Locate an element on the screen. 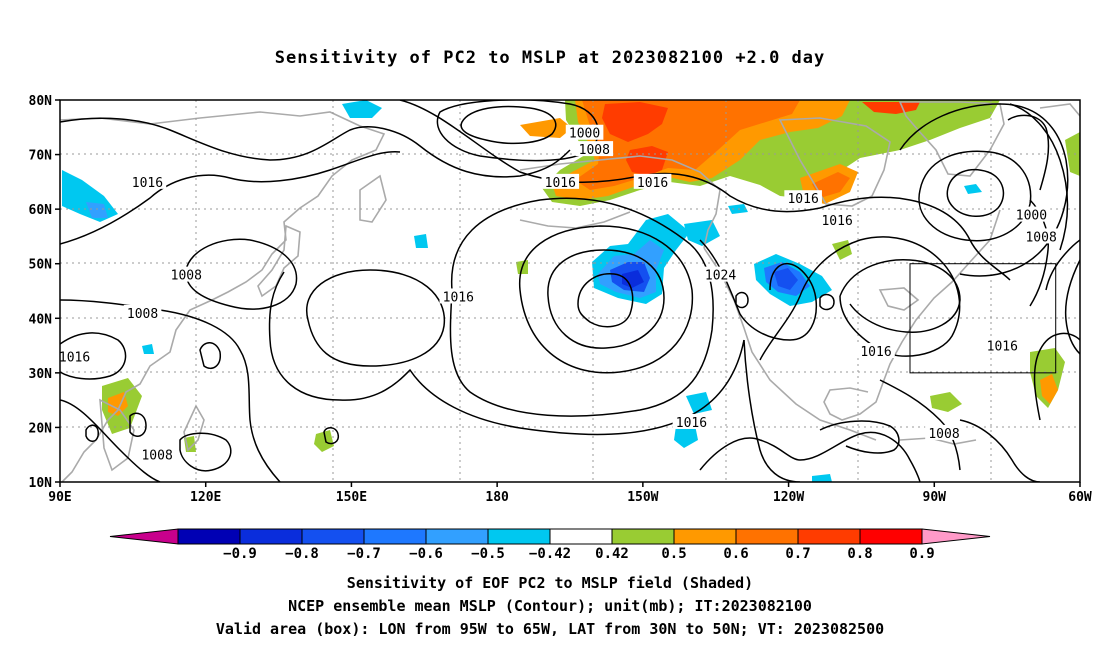 Image resolution: width=1100 pixels, height=650 pixels. lat-tick-label: 40N is located at coordinates (41, 319).